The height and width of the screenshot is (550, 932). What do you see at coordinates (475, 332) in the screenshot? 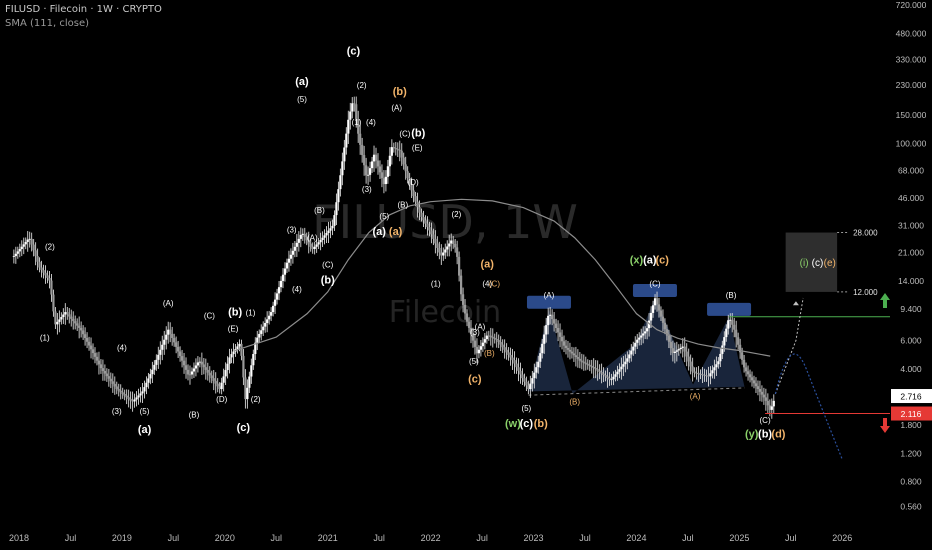
I see `wave-label: (3)` at bounding box center [475, 332].